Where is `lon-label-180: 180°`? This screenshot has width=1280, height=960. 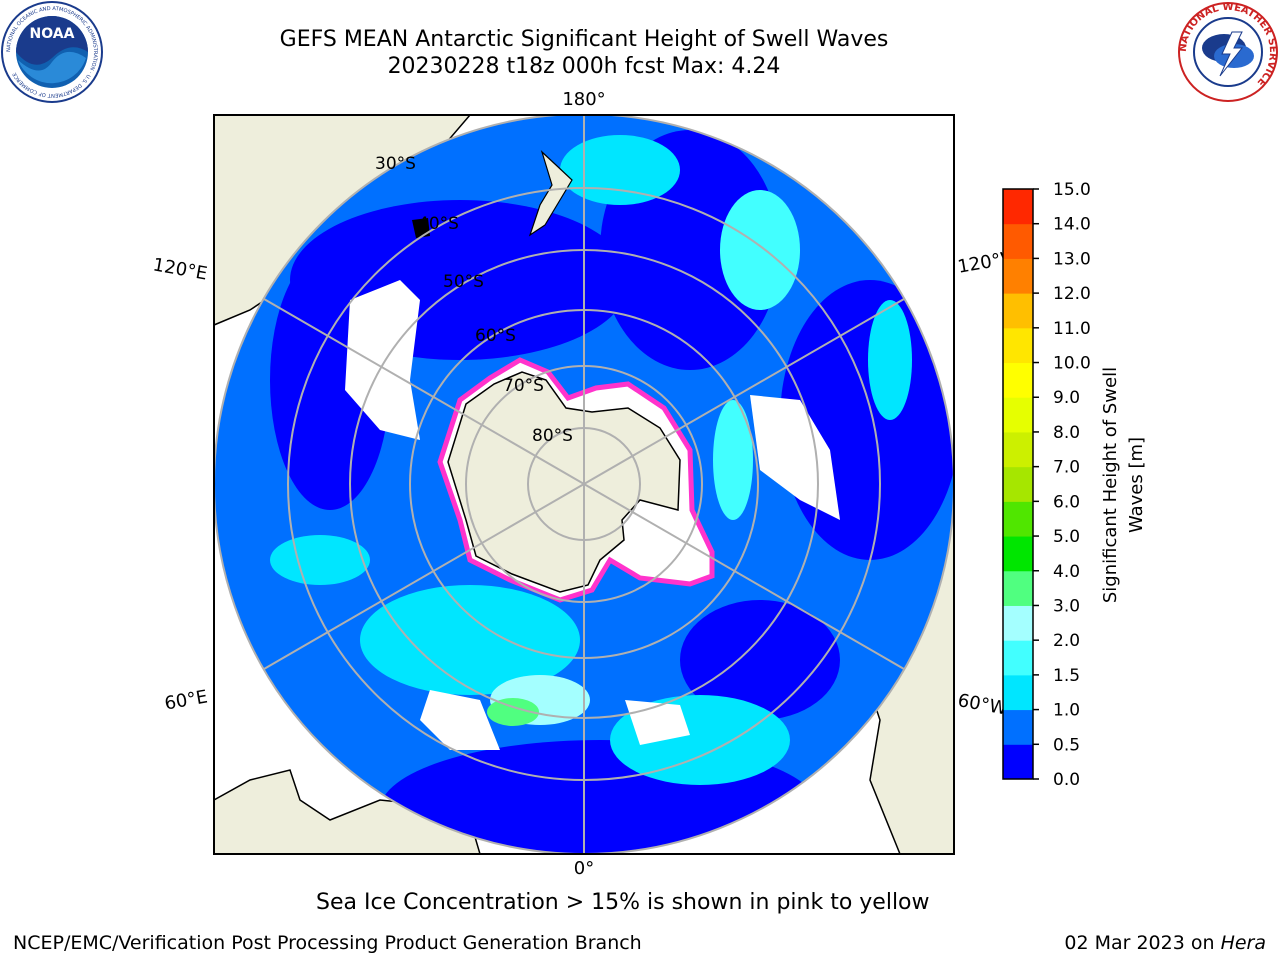 lon-label-180: 180° is located at coordinates (583, 99).